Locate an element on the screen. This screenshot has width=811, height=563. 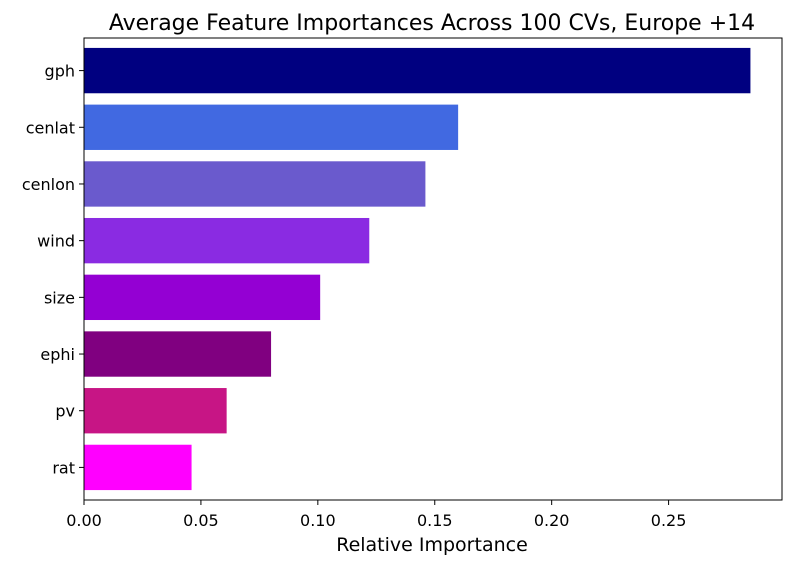
x-tick-label: 0.10 is located at coordinates (318, 520).